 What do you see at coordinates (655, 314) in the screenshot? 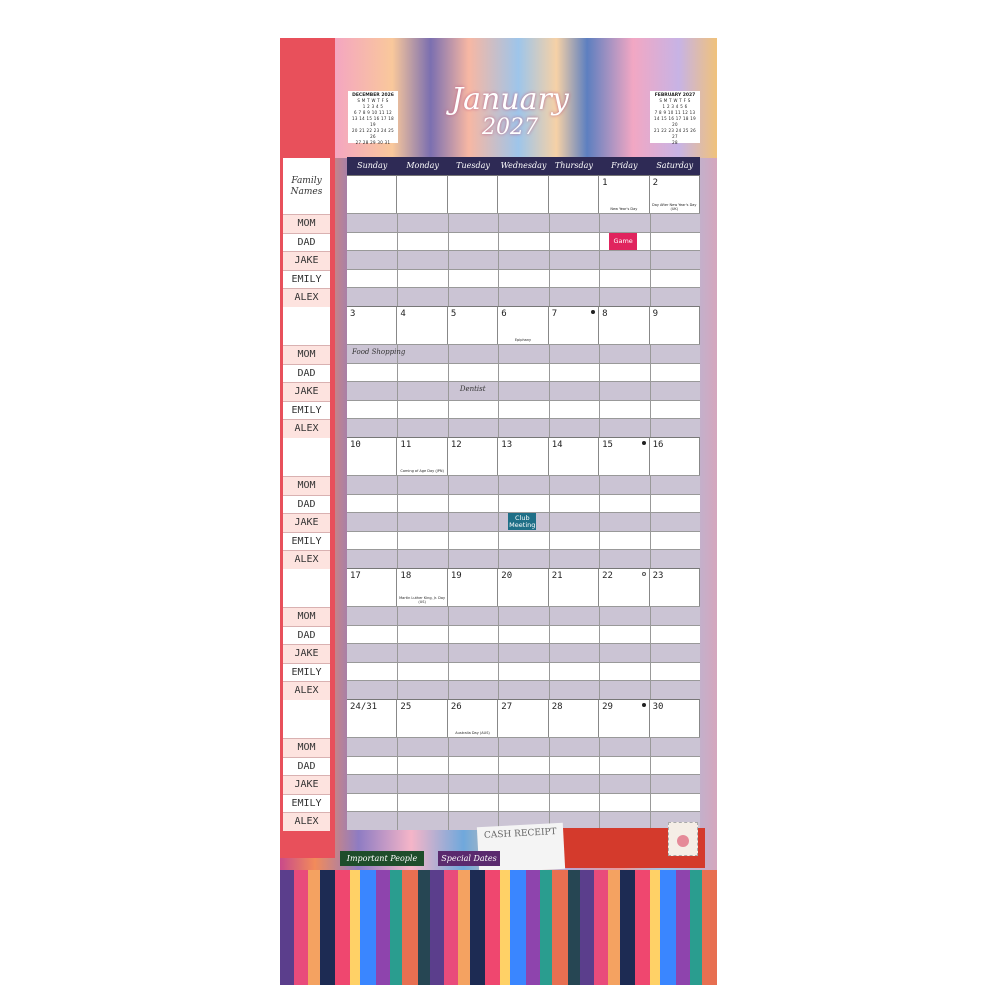
I see `day-number: 9` at bounding box center [655, 314].